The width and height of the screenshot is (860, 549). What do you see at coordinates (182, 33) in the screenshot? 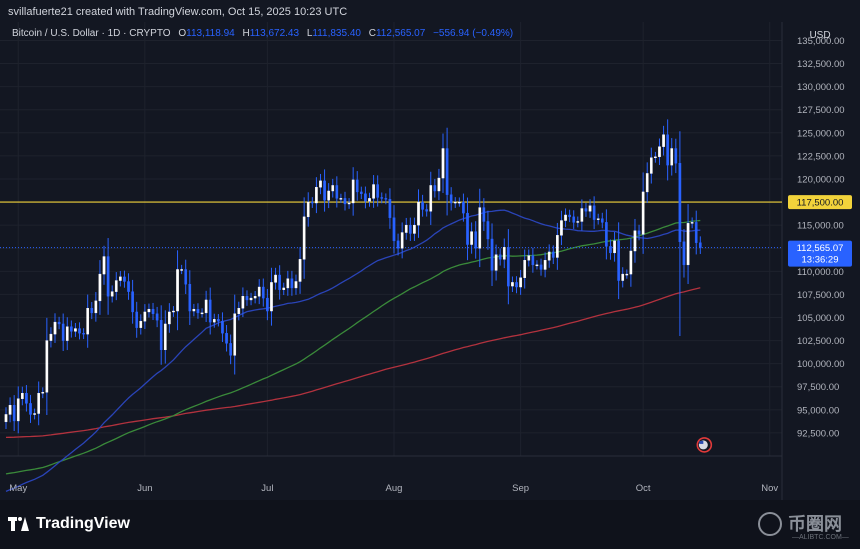
I see `open-label: O` at bounding box center [182, 33].